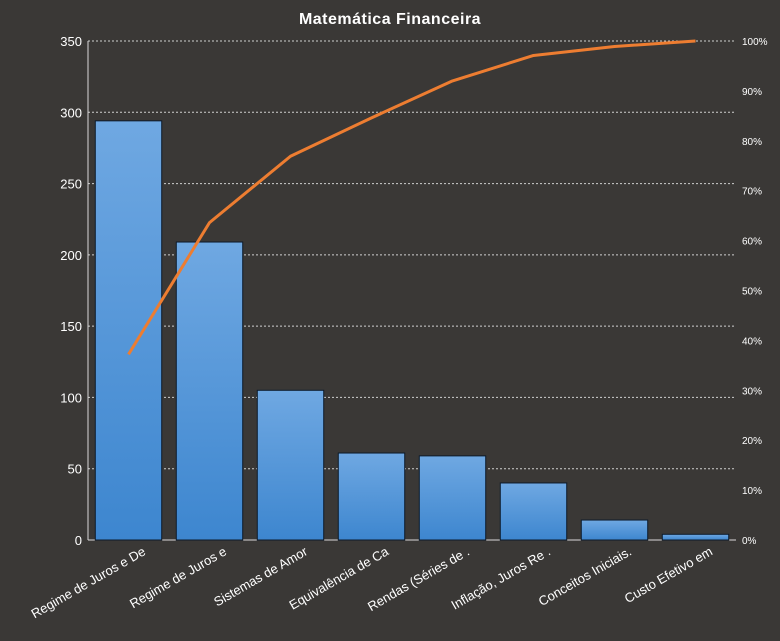 This screenshot has height=641, width=780. I want to click on y2-tick-label: 0%, so click(749, 541).